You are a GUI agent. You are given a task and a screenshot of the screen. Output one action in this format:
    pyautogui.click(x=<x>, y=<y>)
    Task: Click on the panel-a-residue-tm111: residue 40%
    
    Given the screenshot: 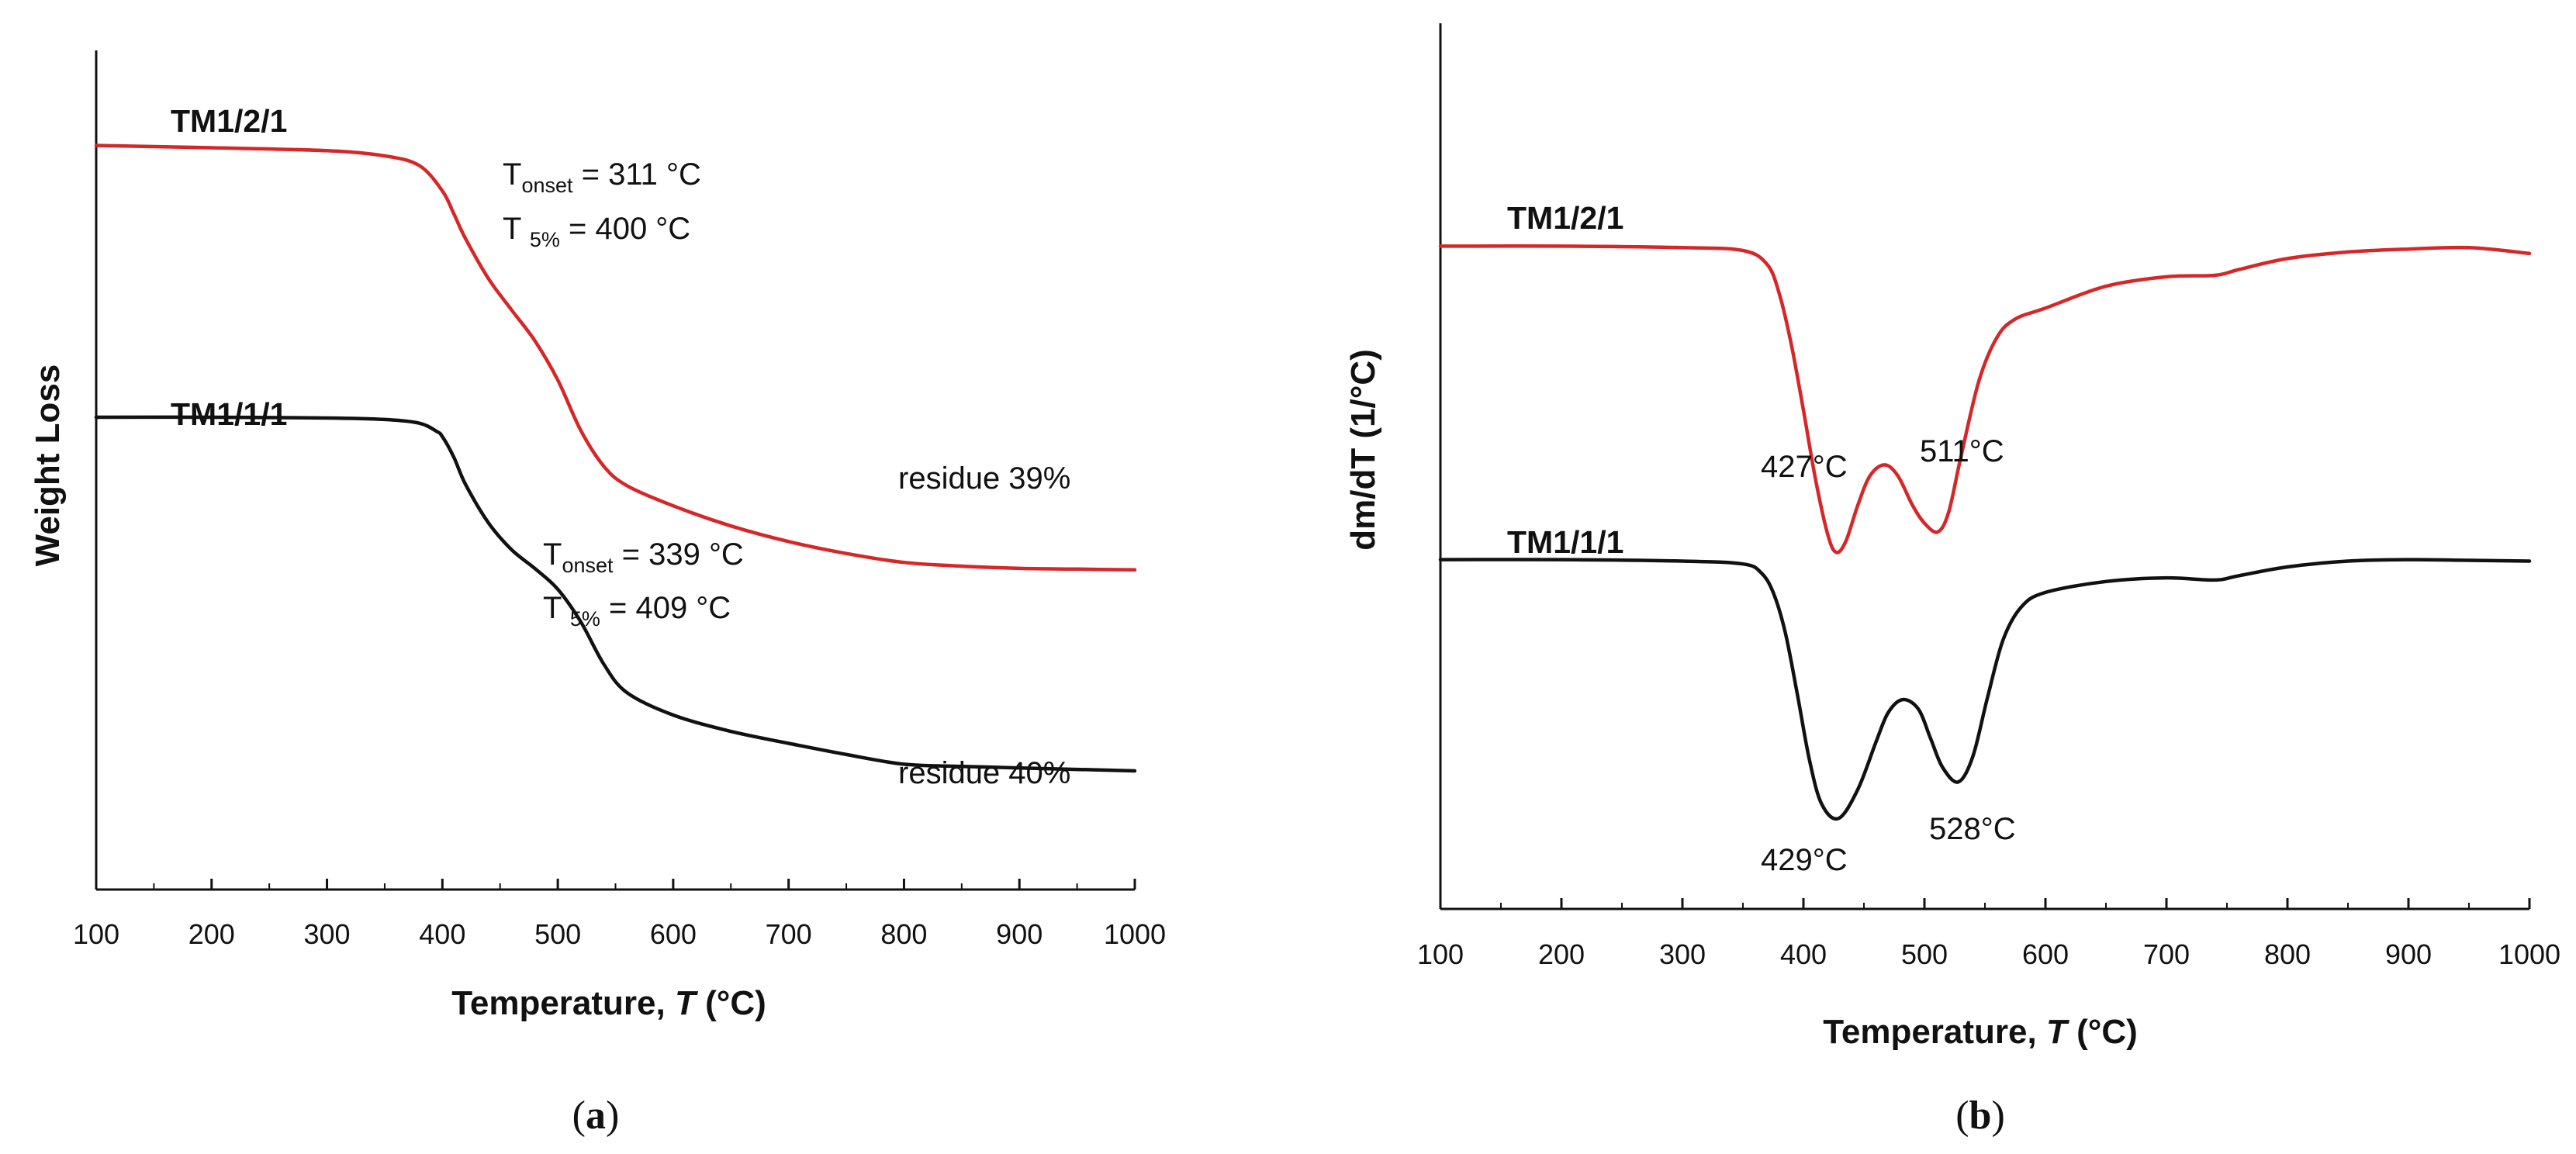 What is the action you would take?
    pyautogui.click(x=984, y=773)
    